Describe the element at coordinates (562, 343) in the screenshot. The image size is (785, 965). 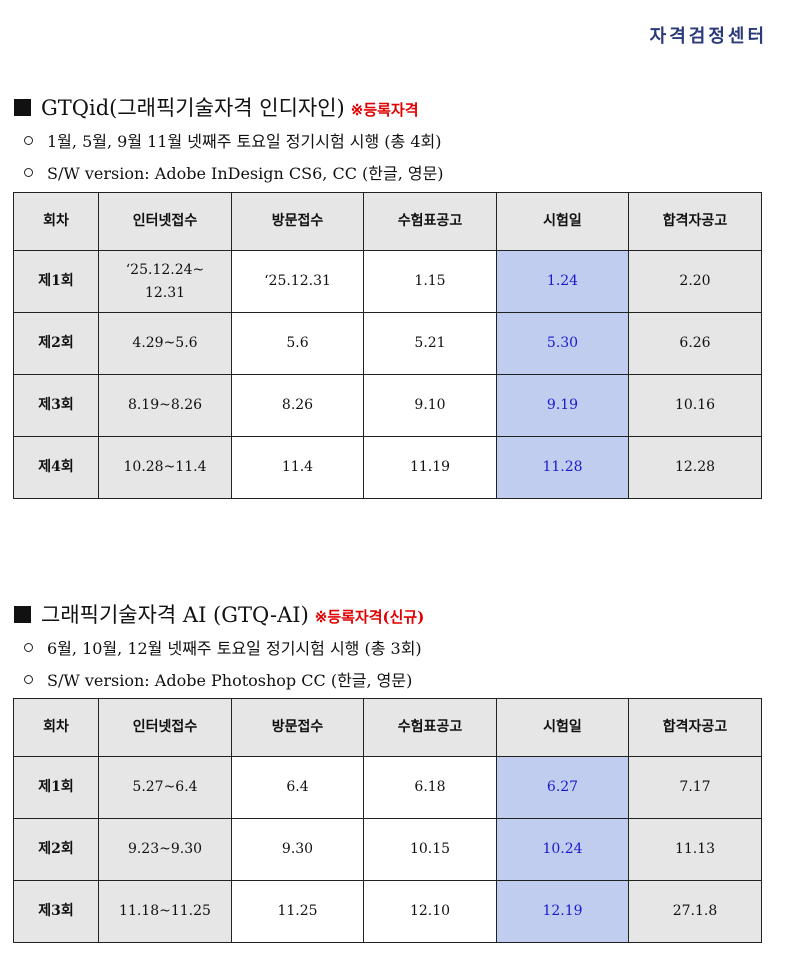
I see `exam-date-cell: 5.30` at that location.